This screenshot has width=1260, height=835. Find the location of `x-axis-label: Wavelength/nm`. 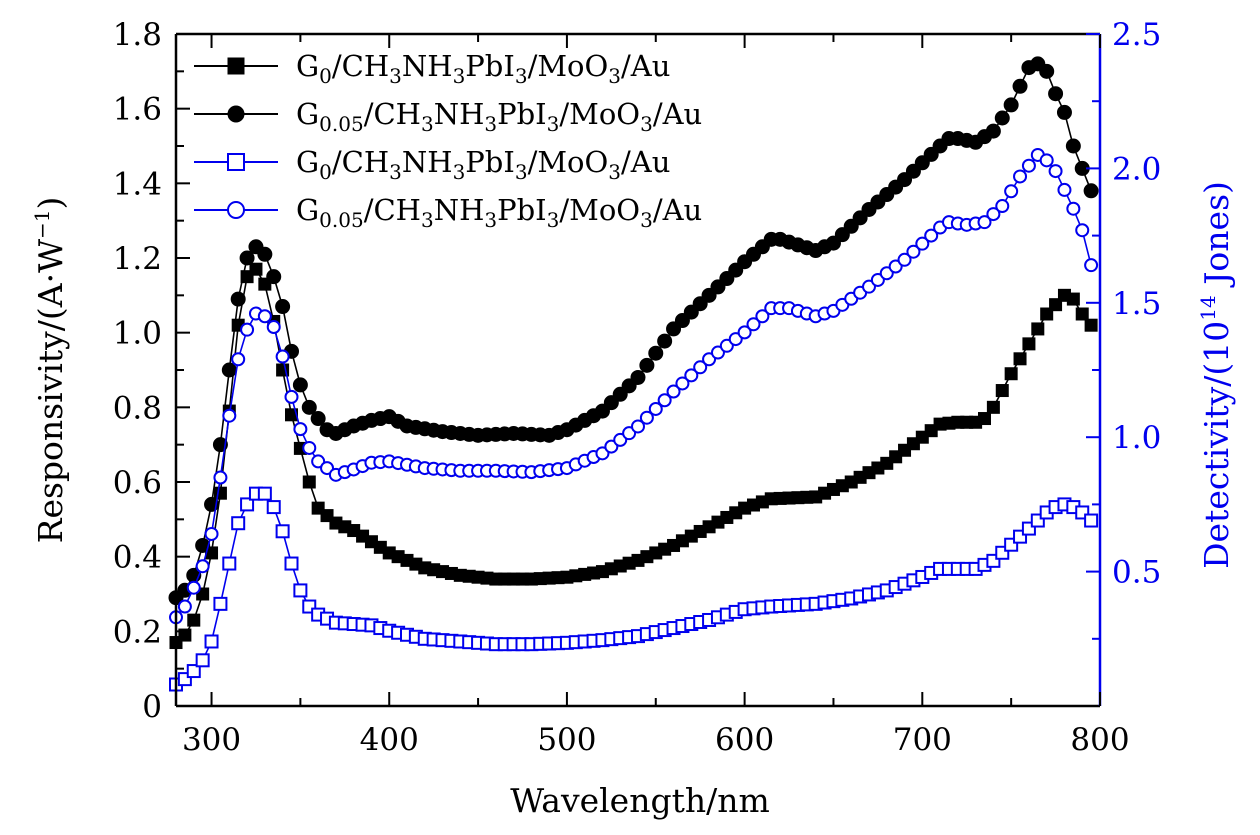

x-axis-label: Wavelength/nm is located at coordinates (640, 800).